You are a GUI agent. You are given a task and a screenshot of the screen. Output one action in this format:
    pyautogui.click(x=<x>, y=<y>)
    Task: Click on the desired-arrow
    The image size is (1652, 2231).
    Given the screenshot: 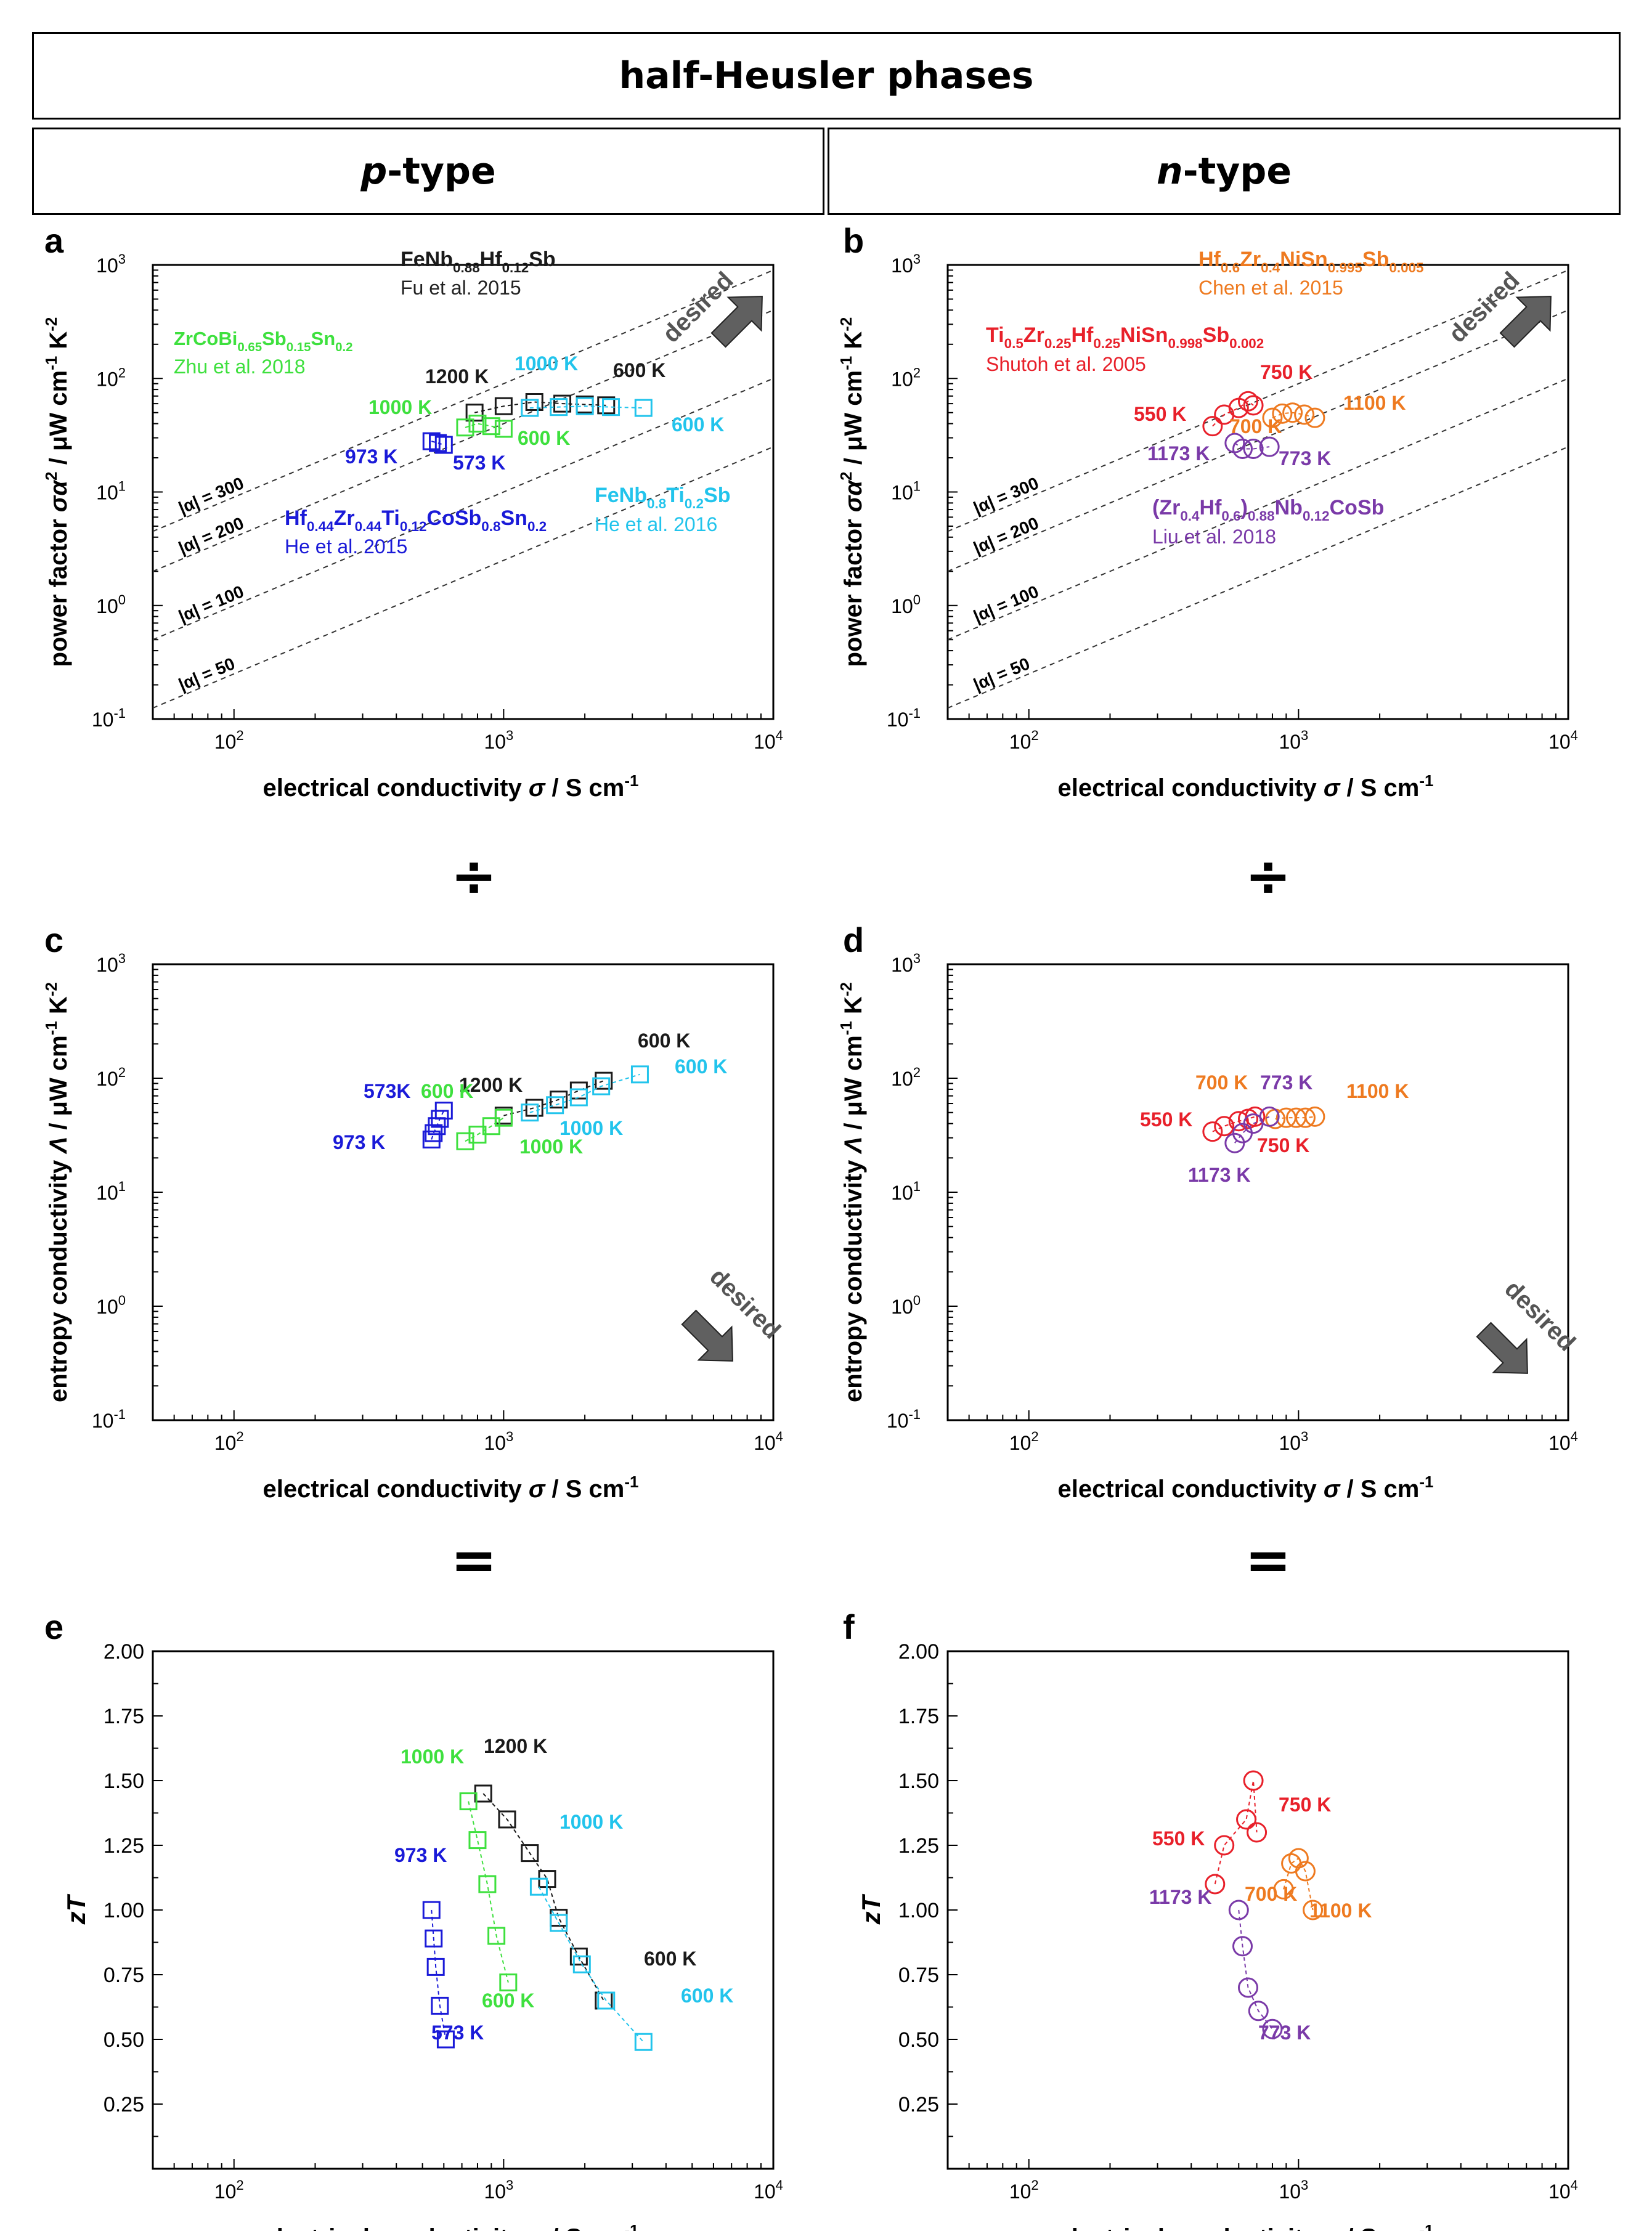 What is the action you would take?
    pyautogui.click(x=707, y=1335)
    